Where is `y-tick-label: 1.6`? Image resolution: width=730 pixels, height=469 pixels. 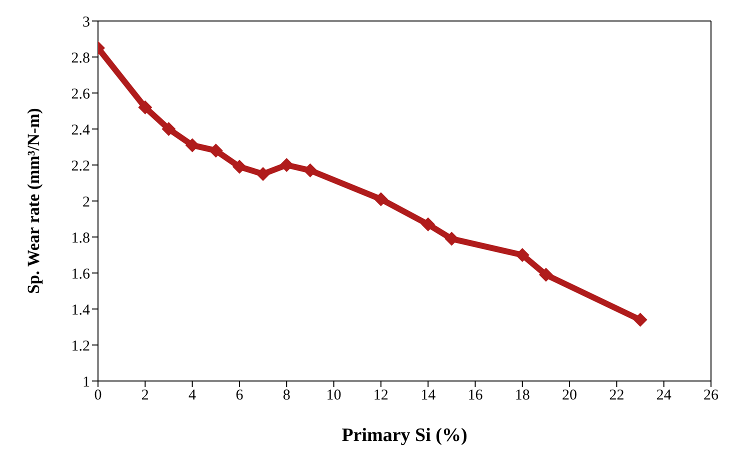
y-tick-label: 1.6 is located at coordinates (80, 274).